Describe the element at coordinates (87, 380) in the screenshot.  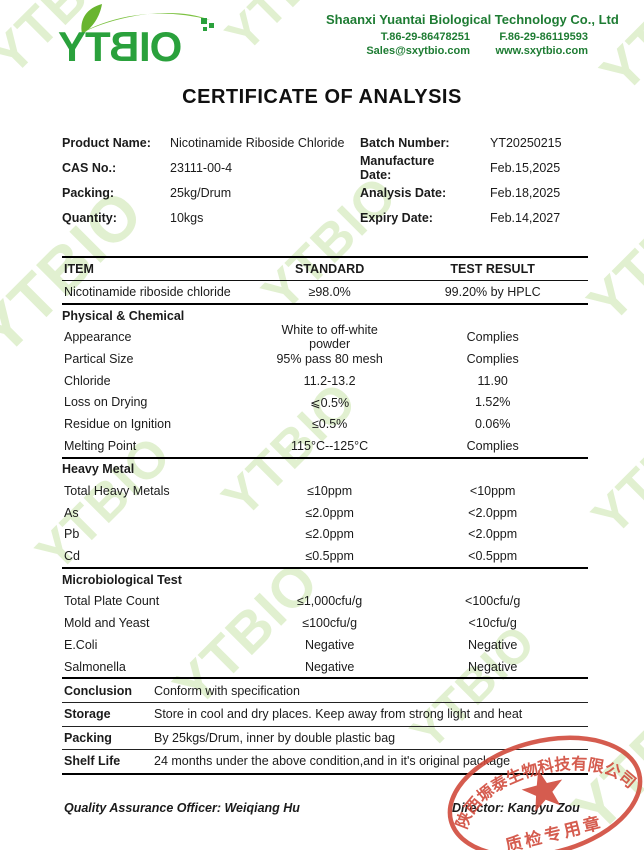
I see `table-cell-item: Chloride` at that location.